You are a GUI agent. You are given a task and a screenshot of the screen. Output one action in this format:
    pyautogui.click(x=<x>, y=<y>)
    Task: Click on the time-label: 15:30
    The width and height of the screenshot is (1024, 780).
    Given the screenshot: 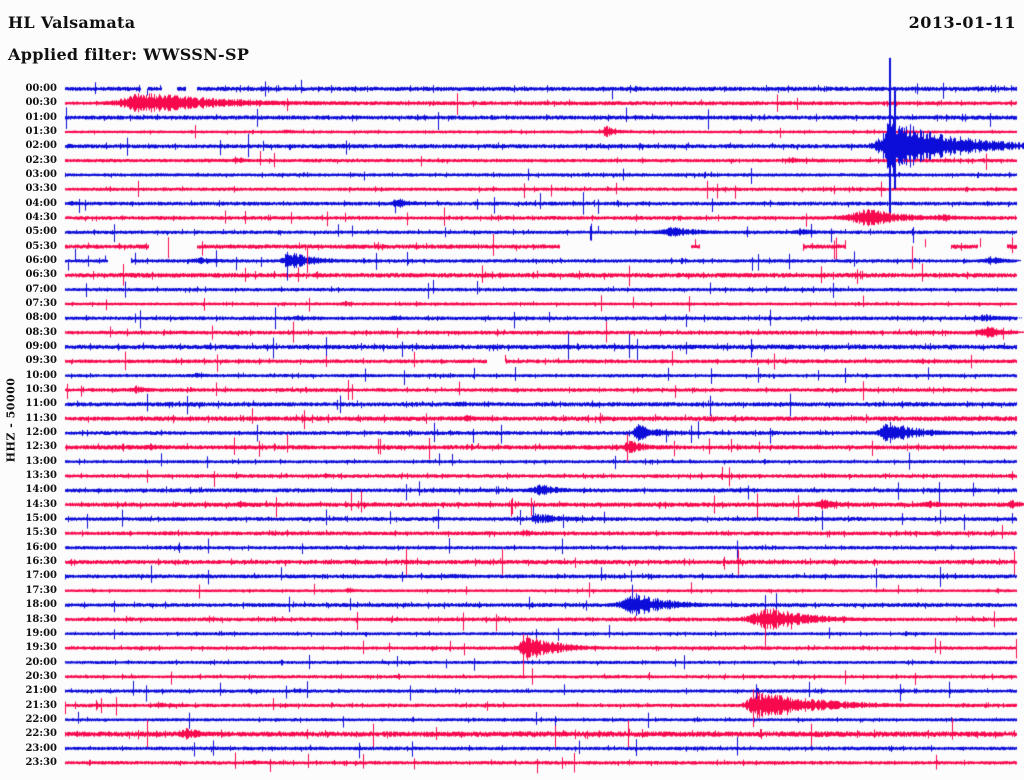 What is the action you would take?
    pyautogui.click(x=41, y=533)
    